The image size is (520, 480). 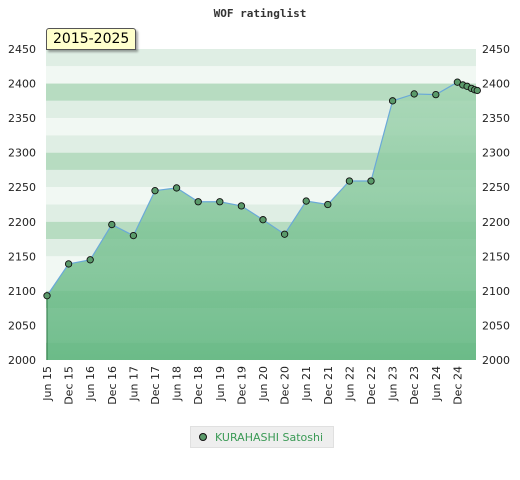 What do you see at coordinates (496, 118) in the screenshot?
I see `y-tick-label-right: 2350` at bounding box center [496, 118].